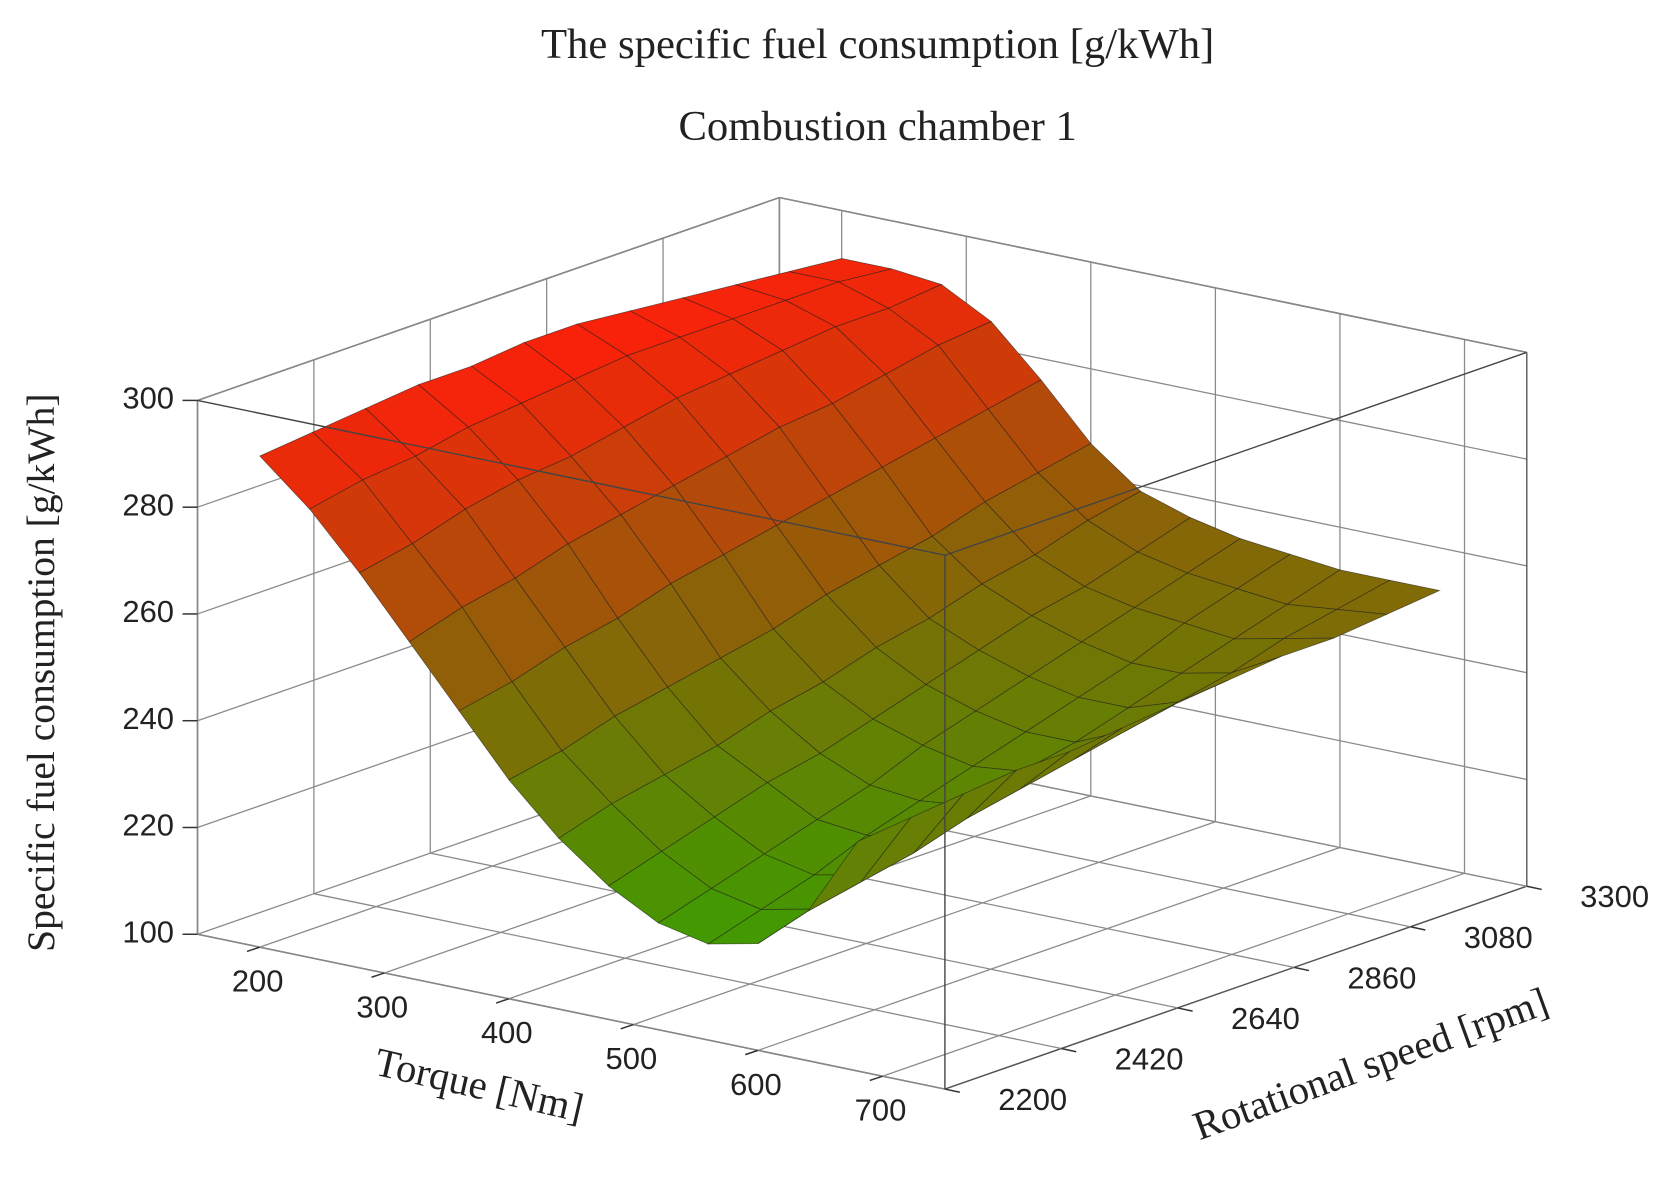  What do you see at coordinates (756, 1084) in the screenshot?
I see `x-tick-label: 600` at bounding box center [756, 1084].